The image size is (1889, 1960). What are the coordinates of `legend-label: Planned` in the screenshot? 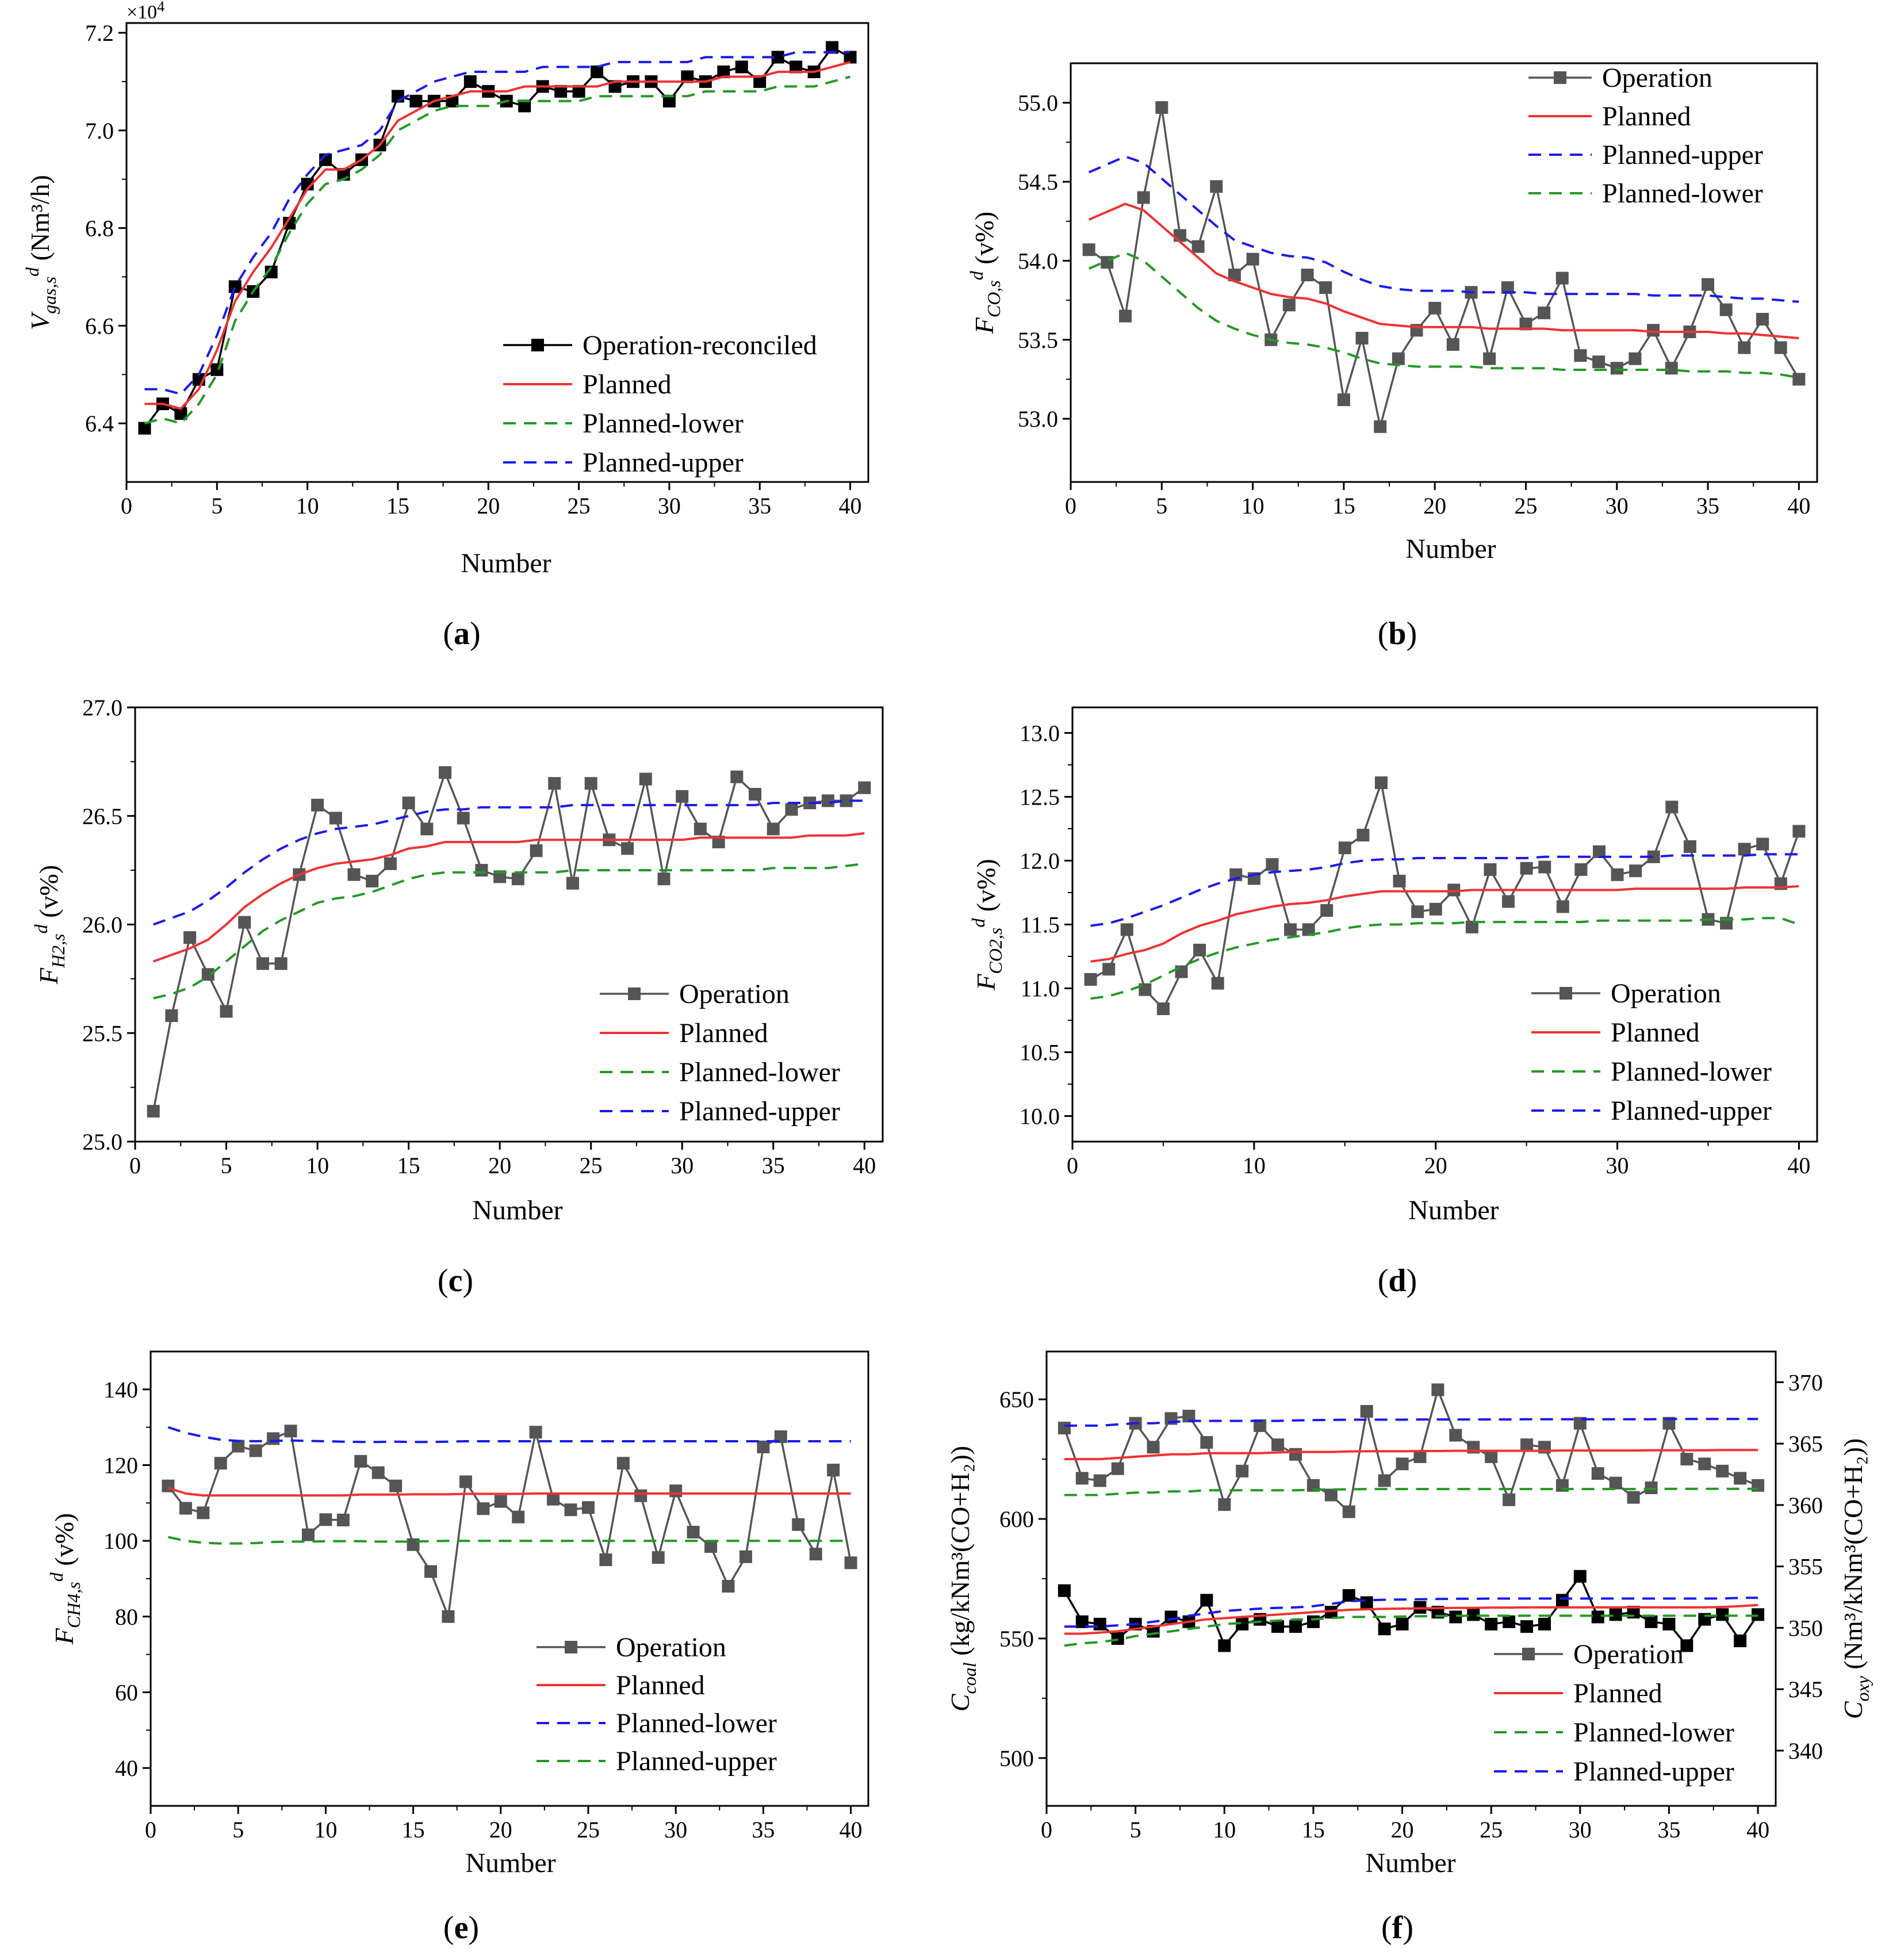 It's located at (660, 1685).